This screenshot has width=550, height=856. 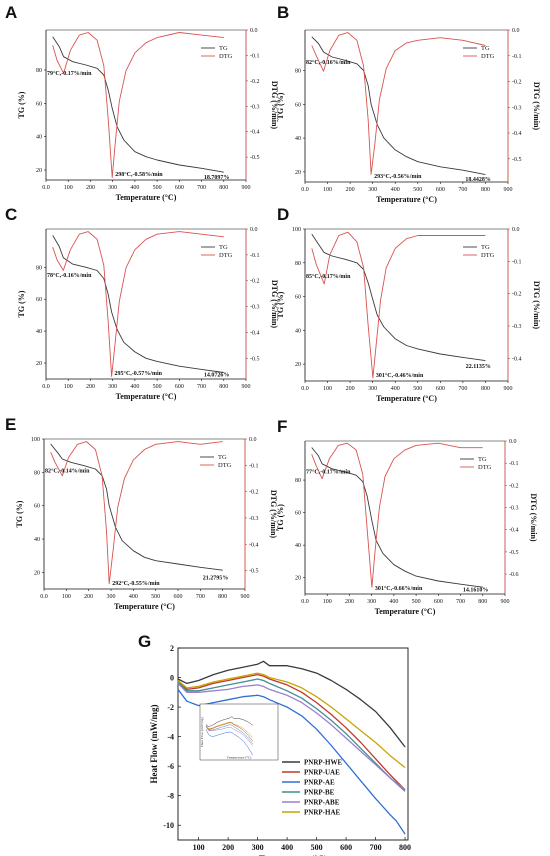 I want to click on y-tick-label: 2, so click(x=172, y=648).